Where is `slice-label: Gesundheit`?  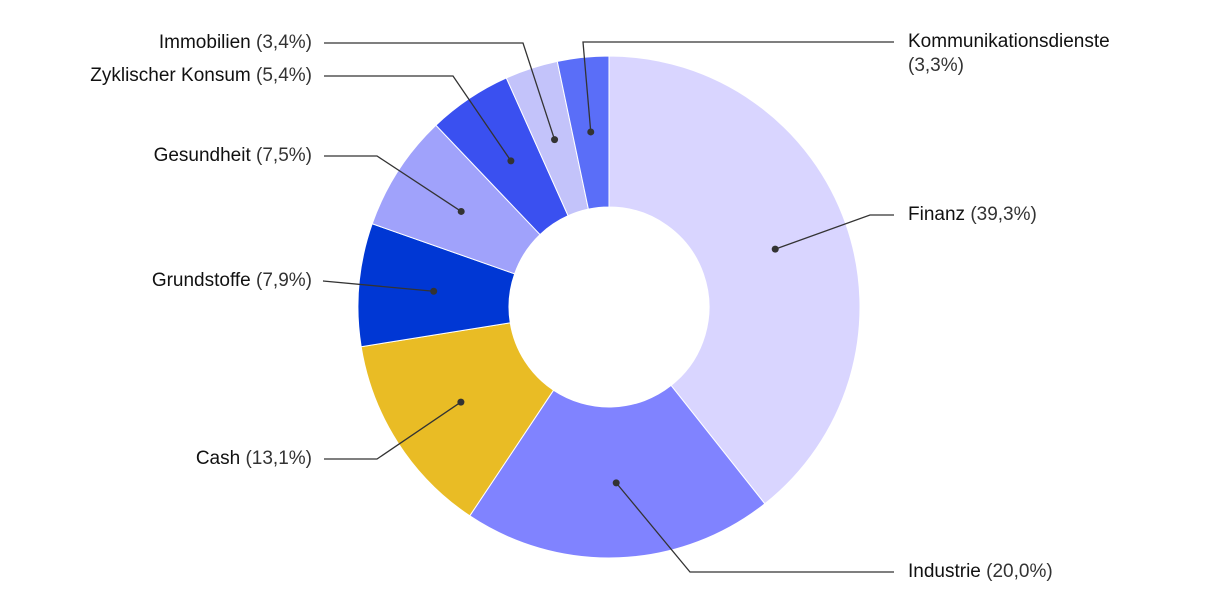 slice-label: Gesundheit is located at coordinates (203, 155).